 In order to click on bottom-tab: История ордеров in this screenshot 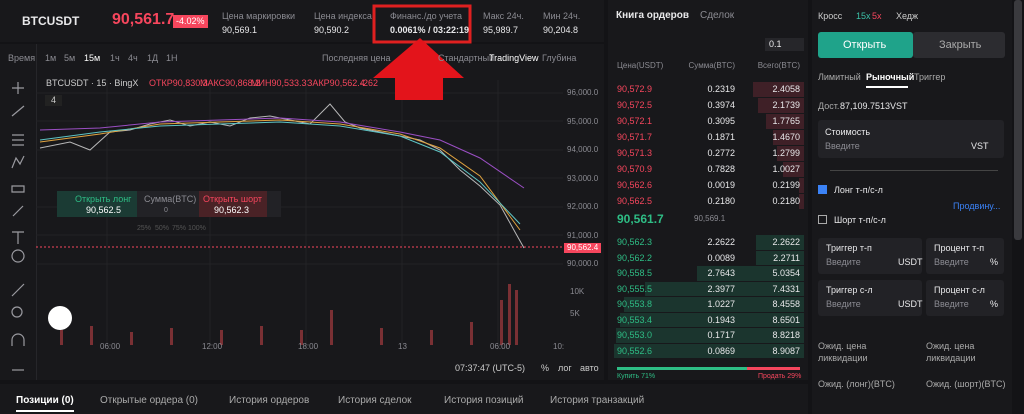, I will do `click(269, 400)`.